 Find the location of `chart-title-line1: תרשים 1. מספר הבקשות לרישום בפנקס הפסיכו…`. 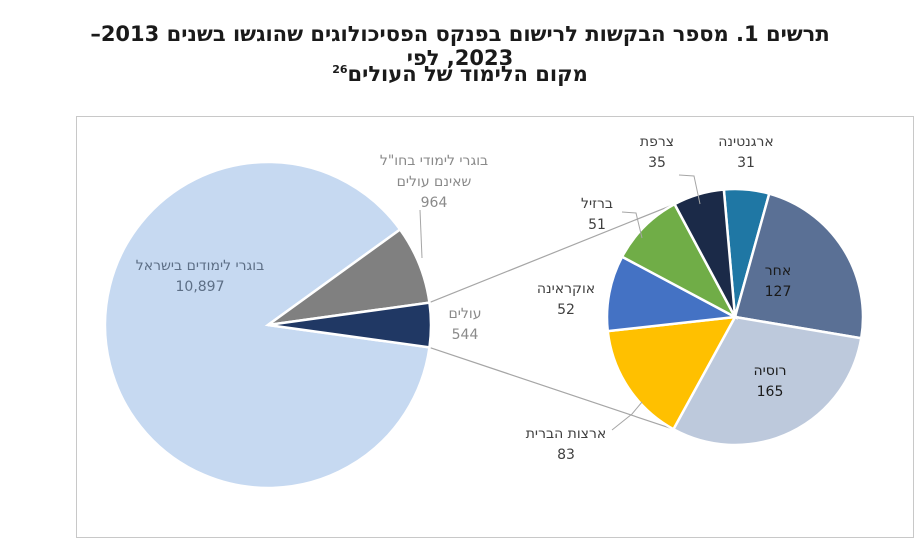

chart-title-line1: תרשים 1. מספר הבקשות לרישום בפנקס הפסיכו… is located at coordinates (460, 46).